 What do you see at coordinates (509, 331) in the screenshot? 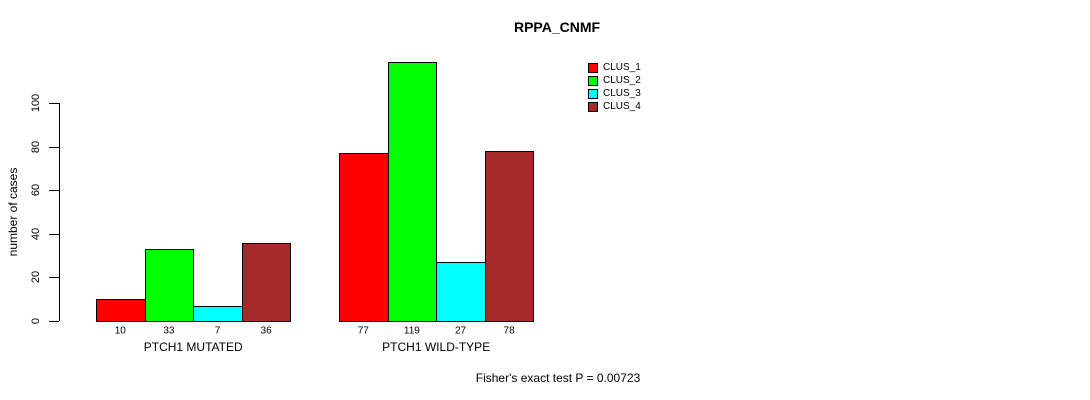
I see `bar-value-label: 78` at bounding box center [509, 331].